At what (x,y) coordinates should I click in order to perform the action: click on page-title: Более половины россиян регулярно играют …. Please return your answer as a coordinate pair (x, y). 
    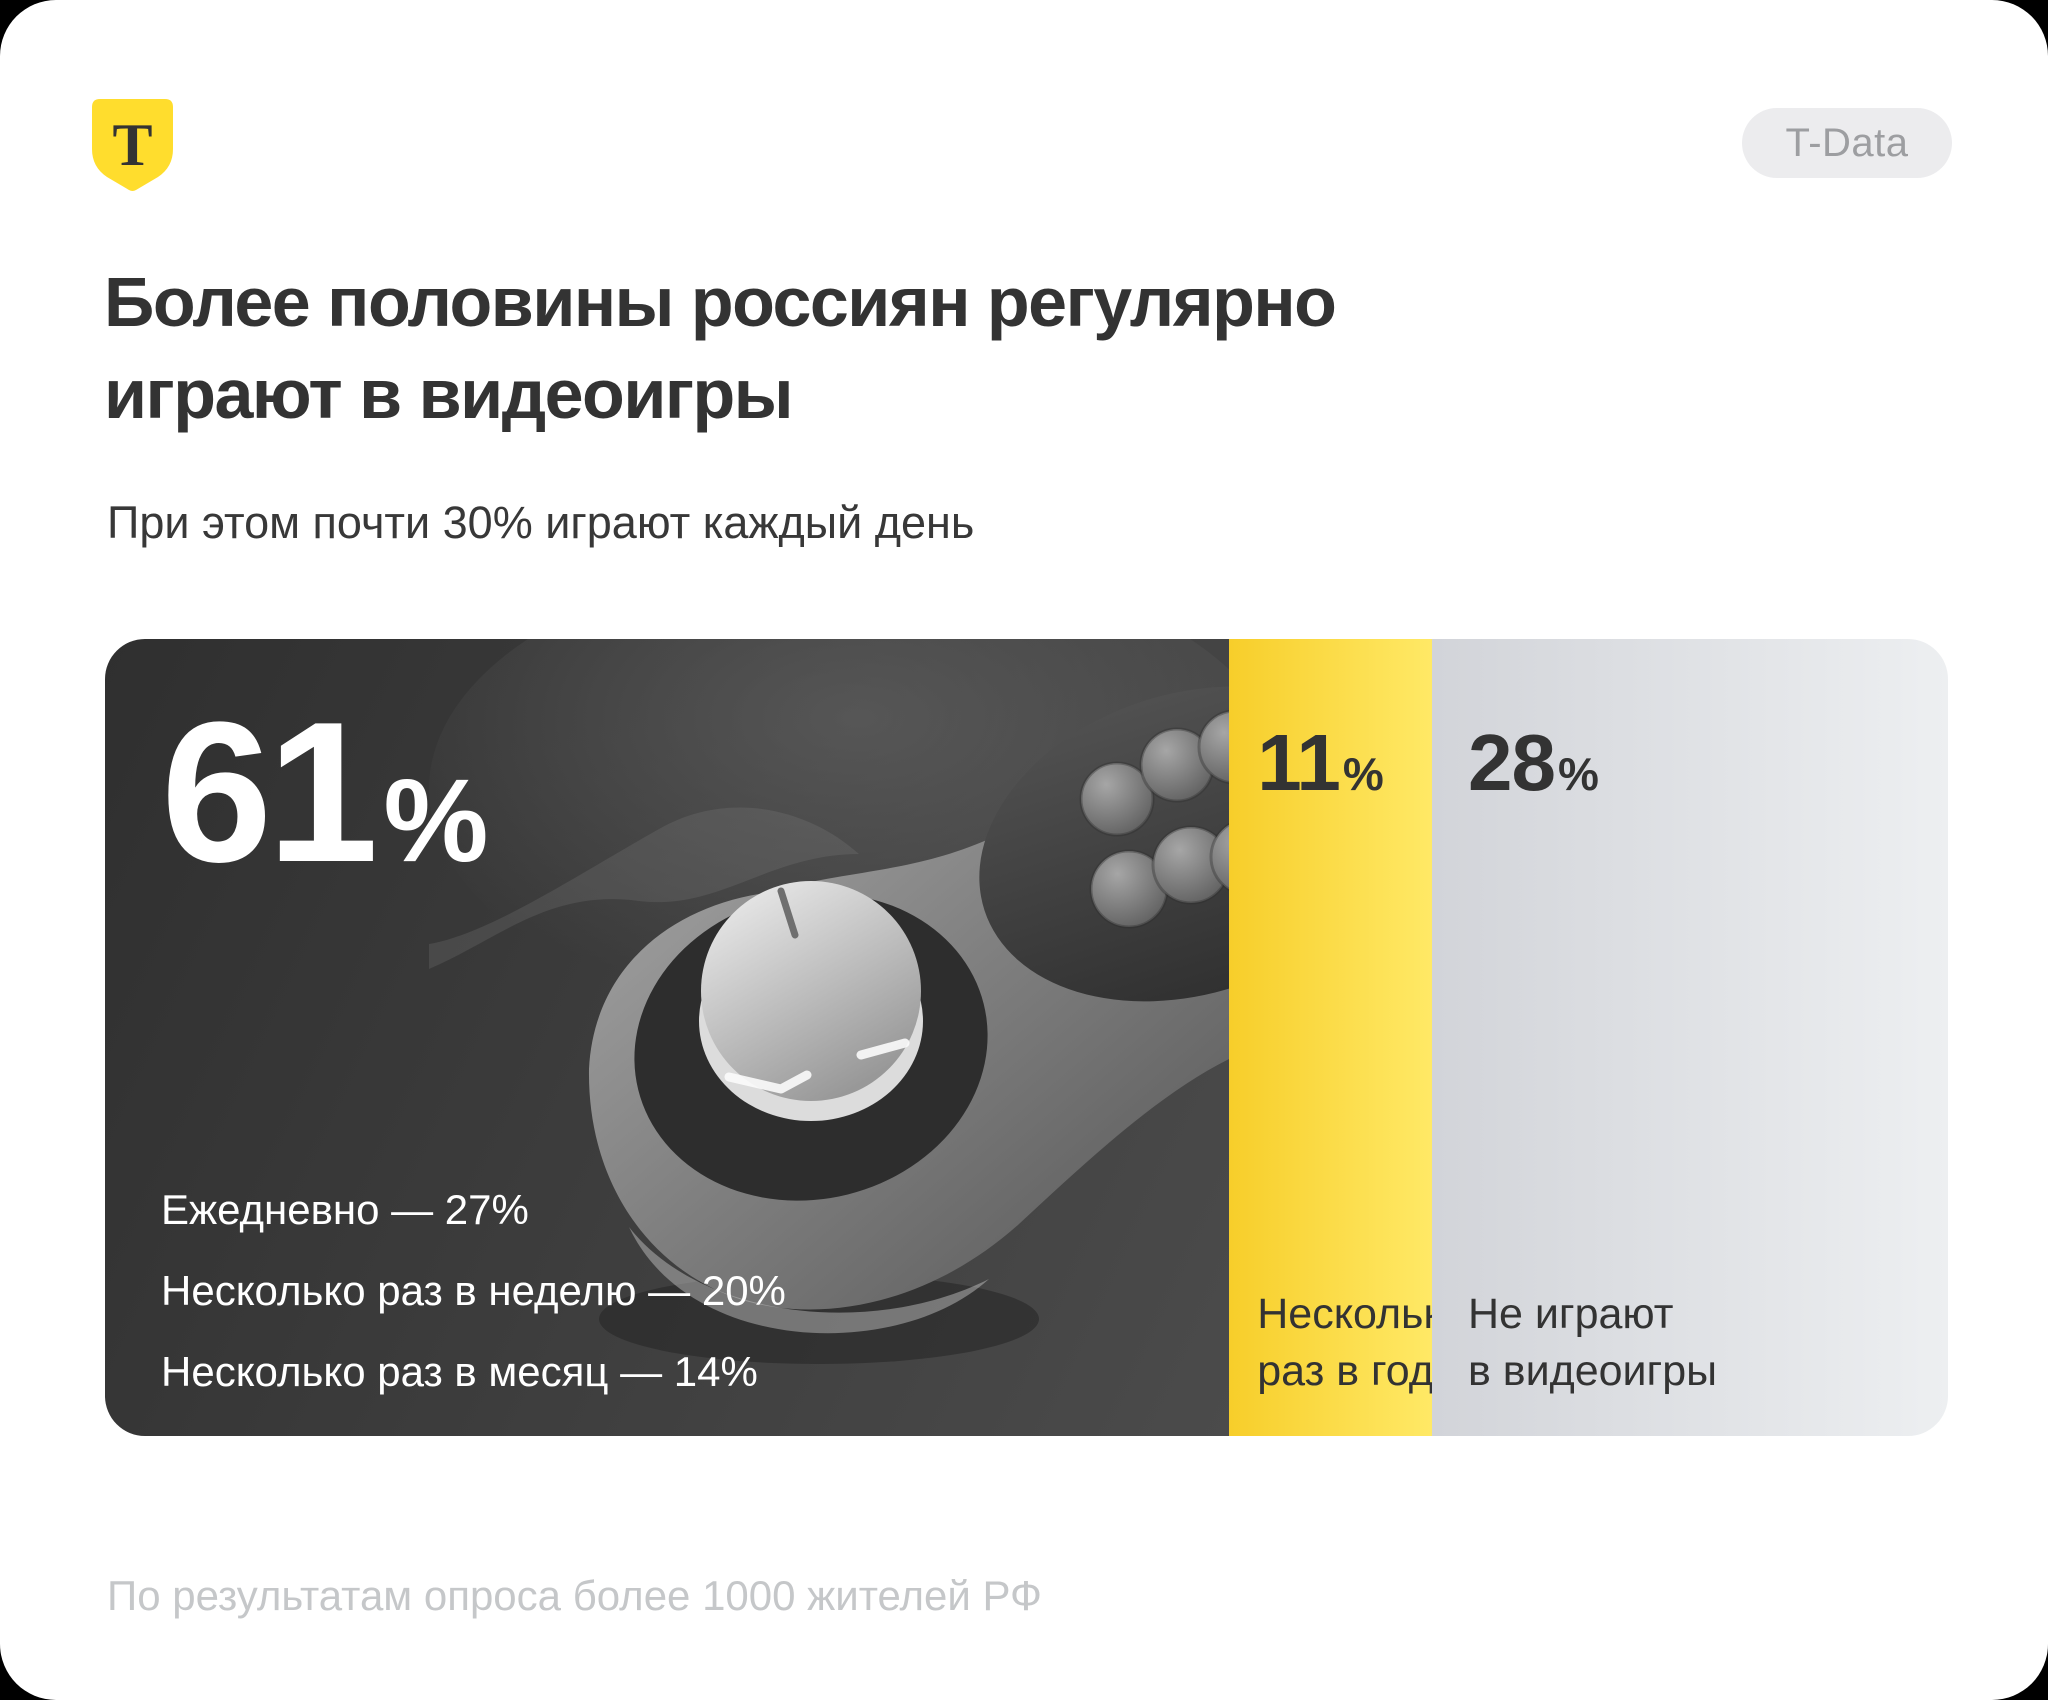
    Looking at the image, I should click on (720, 348).